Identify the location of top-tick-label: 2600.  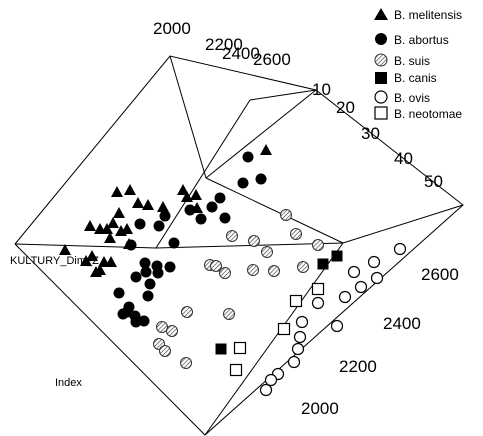
(272, 59).